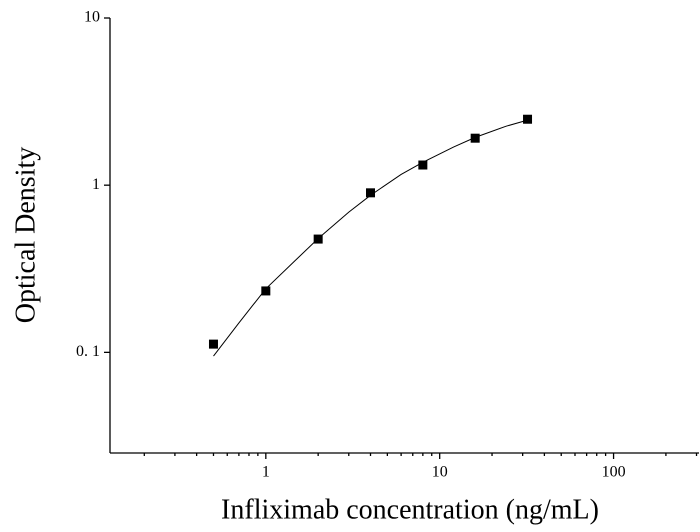 The image size is (700, 532). I want to click on x-tick-label: 10, so click(440, 472).